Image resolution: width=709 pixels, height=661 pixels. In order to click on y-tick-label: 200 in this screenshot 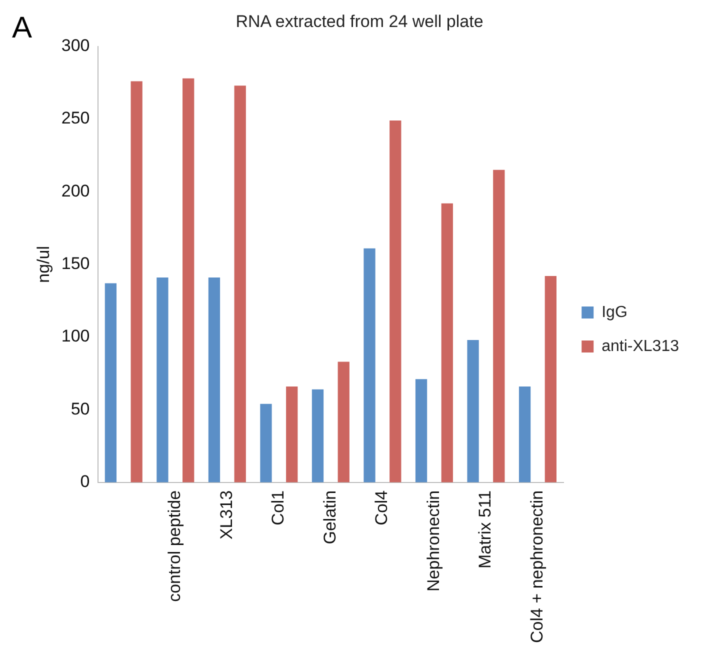, I will do `click(75, 190)`.